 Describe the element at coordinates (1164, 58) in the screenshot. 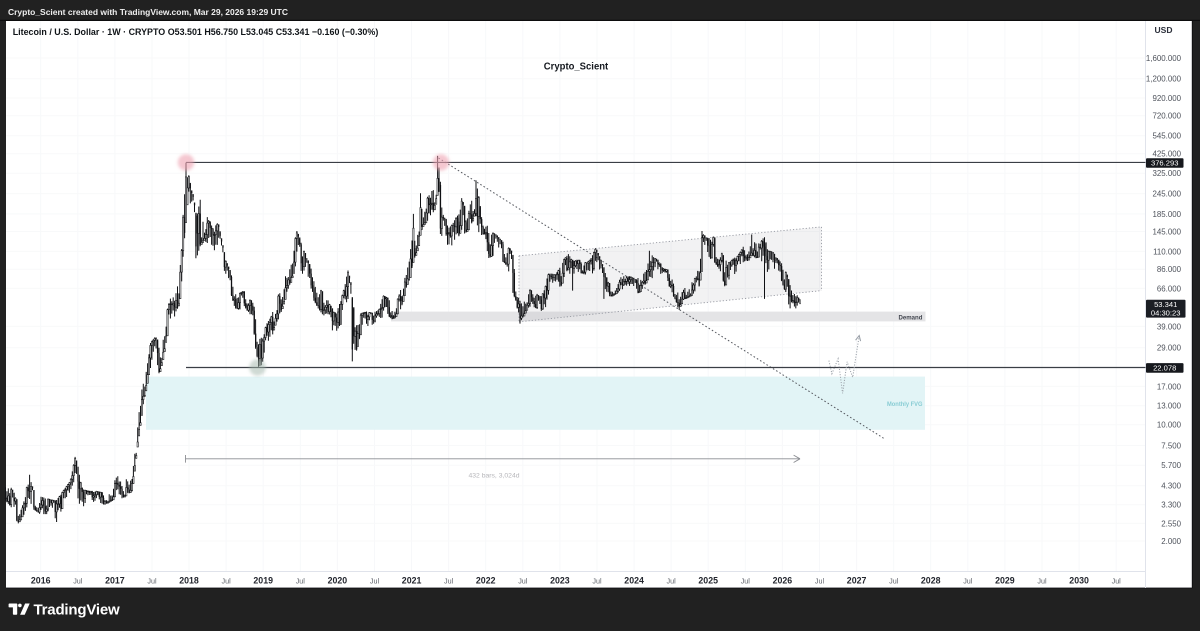

I see `svg-text: 1,600.000` at that location.